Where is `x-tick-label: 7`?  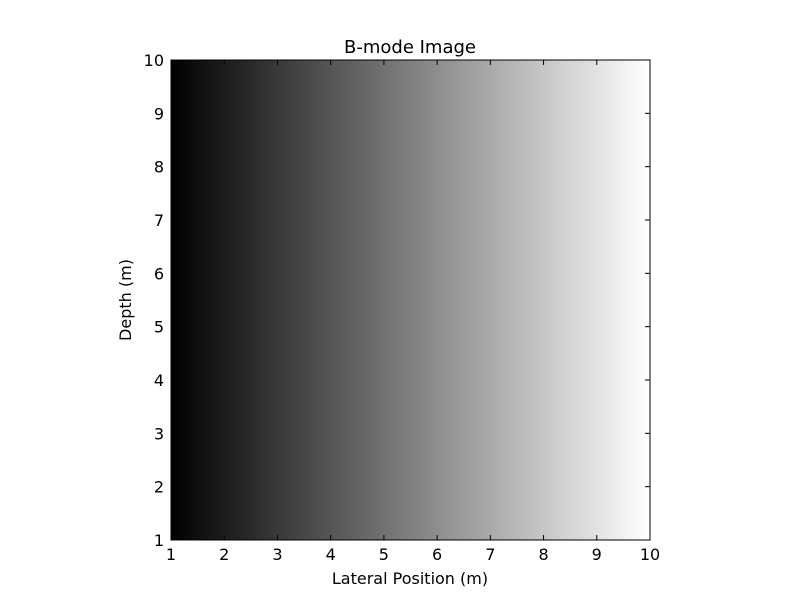 x-tick-label: 7 is located at coordinates (490, 554).